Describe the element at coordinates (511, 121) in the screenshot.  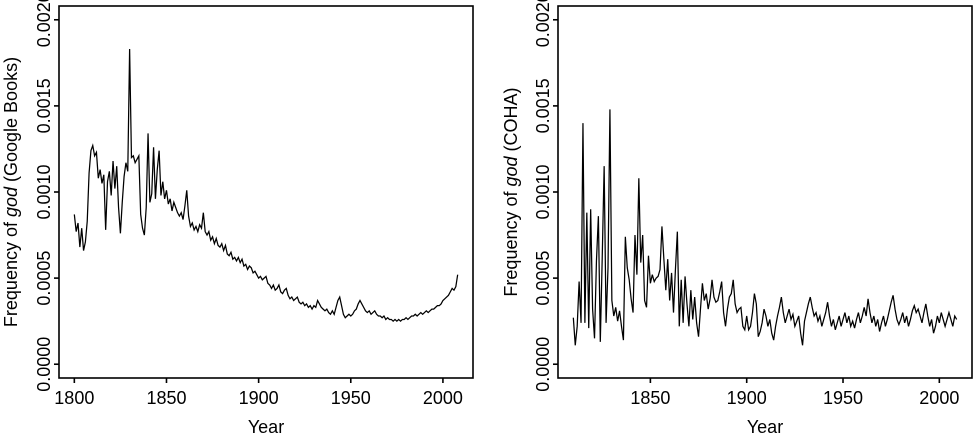
I see `y-axis-title-suffix: (COHA)` at that location.